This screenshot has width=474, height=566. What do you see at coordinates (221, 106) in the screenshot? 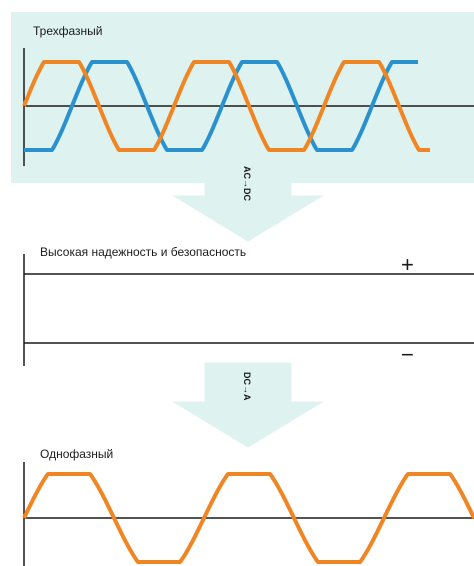
I see `three-phase-wave-blue` at bounding box center [221, 106].